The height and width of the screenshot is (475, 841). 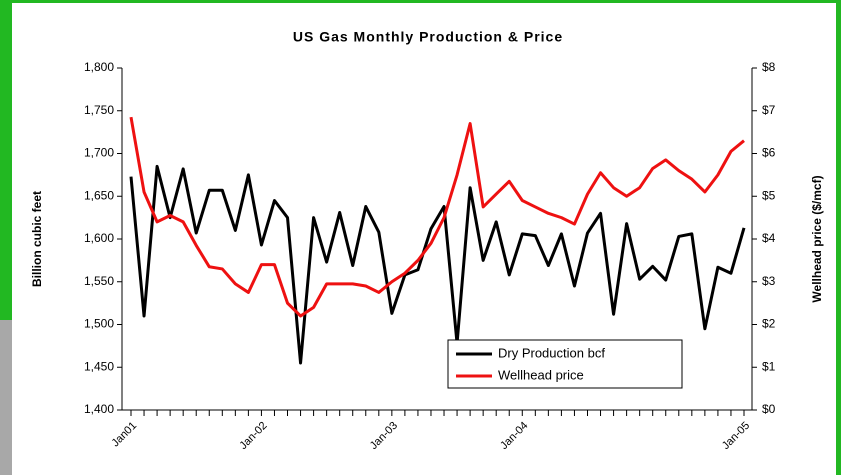 What do you see at coordinates (769, 195) in the screenshot?
I see `y2-tick-label: $5` at bounding box center [769, 195].